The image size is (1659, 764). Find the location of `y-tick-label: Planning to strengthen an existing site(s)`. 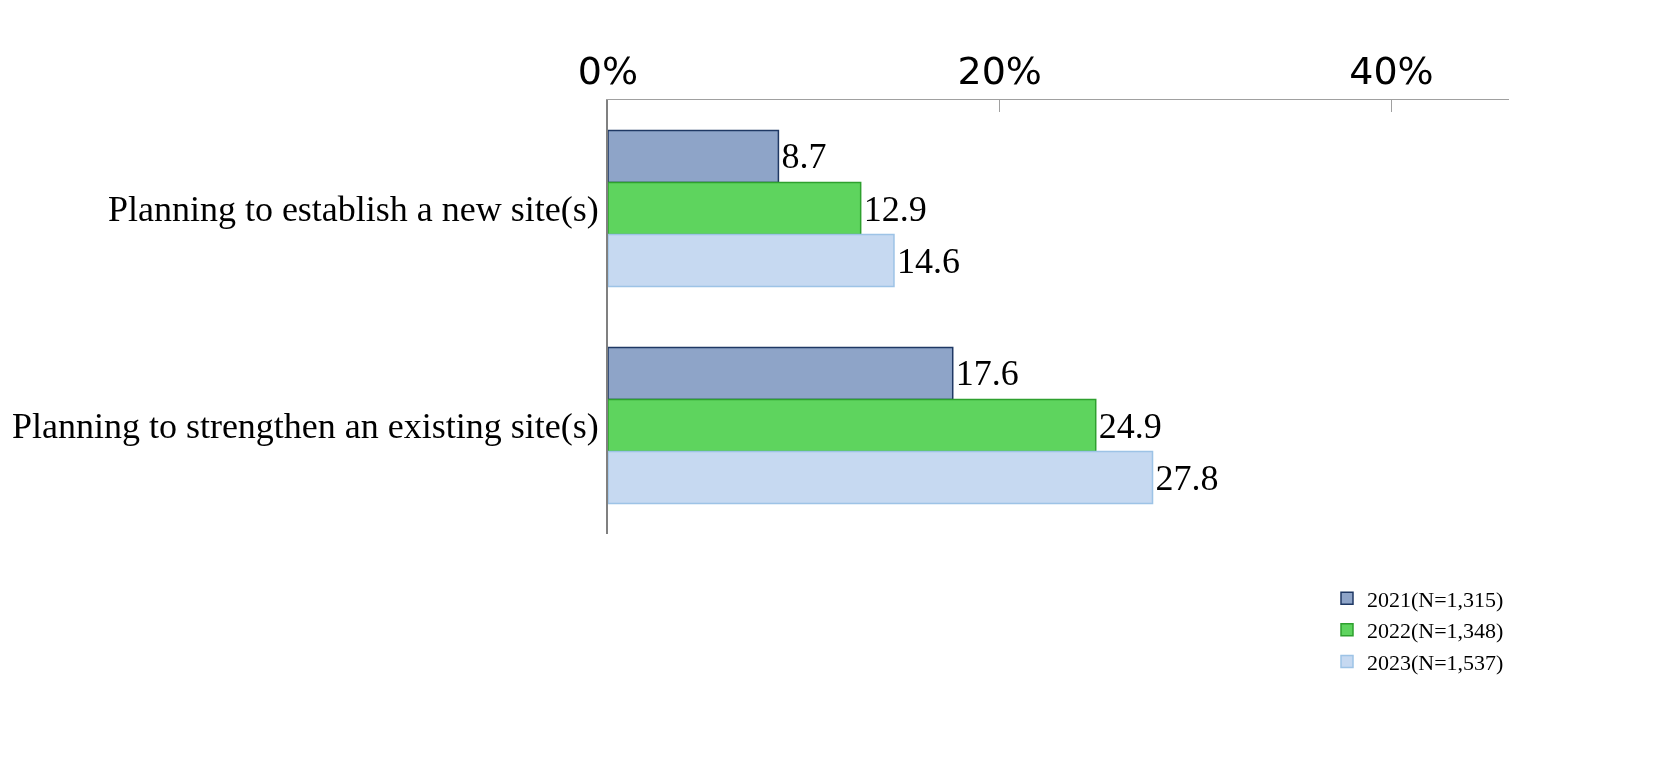

y-tick-label: Planning to strengthen an existing site(s) is located at coordinates (305, 426).